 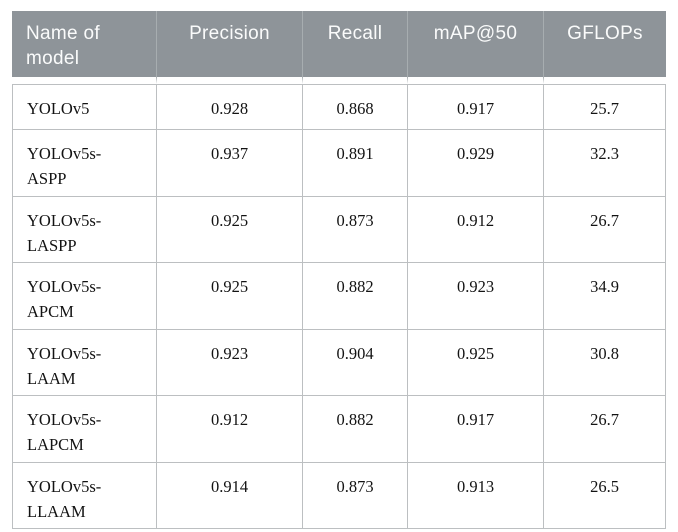 I want to click on recall-cell: 0.891, so click(x=355, y=163).